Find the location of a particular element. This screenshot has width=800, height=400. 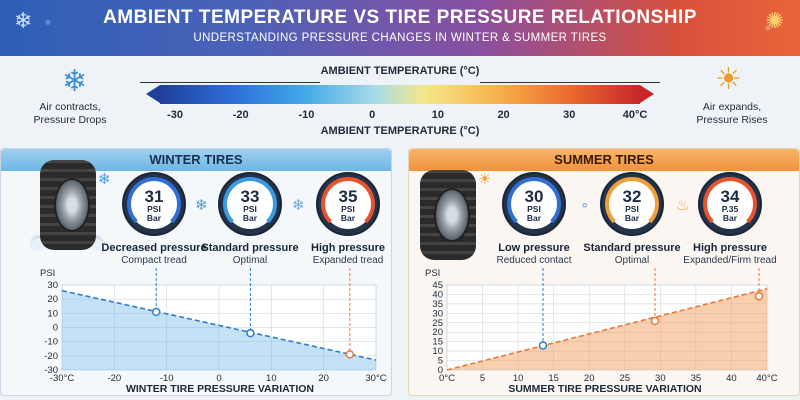

summer-y-tick: 20 is located at coordinates (437, 332).